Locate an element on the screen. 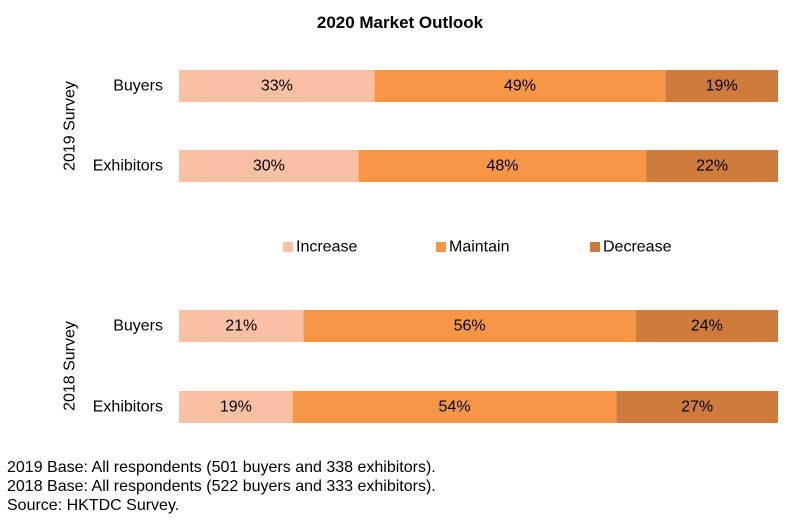 The width and height of the screenshot is (800, 527). bar-2018-survey-buyers-maintain is located at coordinates (469, 326).